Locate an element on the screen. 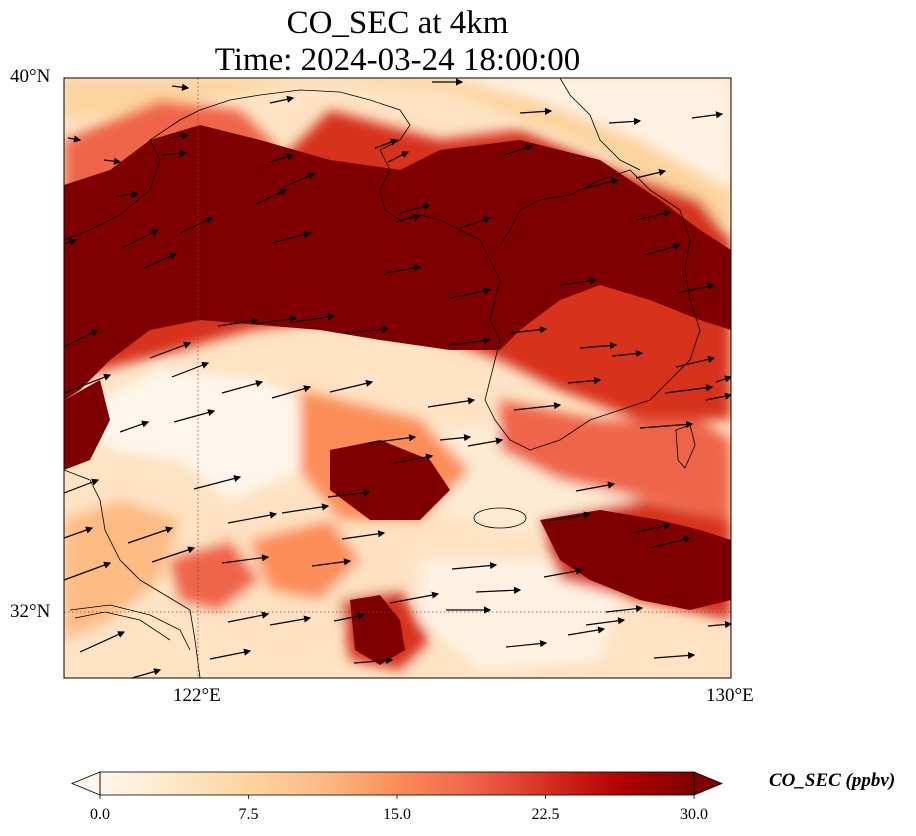 The height and width of the screenshot is (836, 916). colorbar-tick-label: 7.5 is located at coordinates (248, 814).